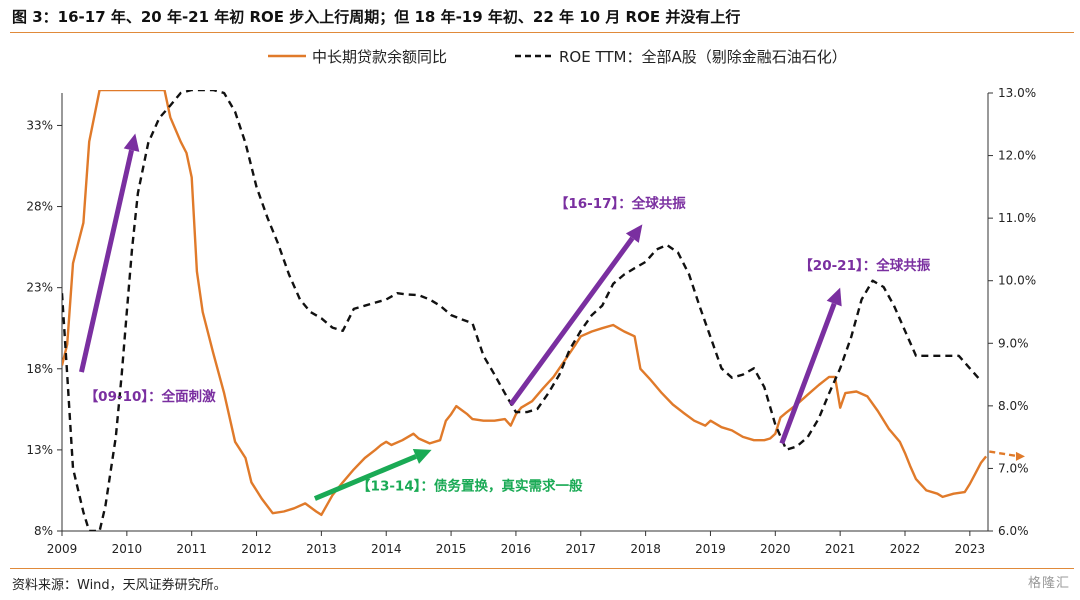 This screenshot has width=1080, height=600. Describe the element at coordinates (127, 549) in the screenshot. I see `x-tick-label: 2010` at that location.